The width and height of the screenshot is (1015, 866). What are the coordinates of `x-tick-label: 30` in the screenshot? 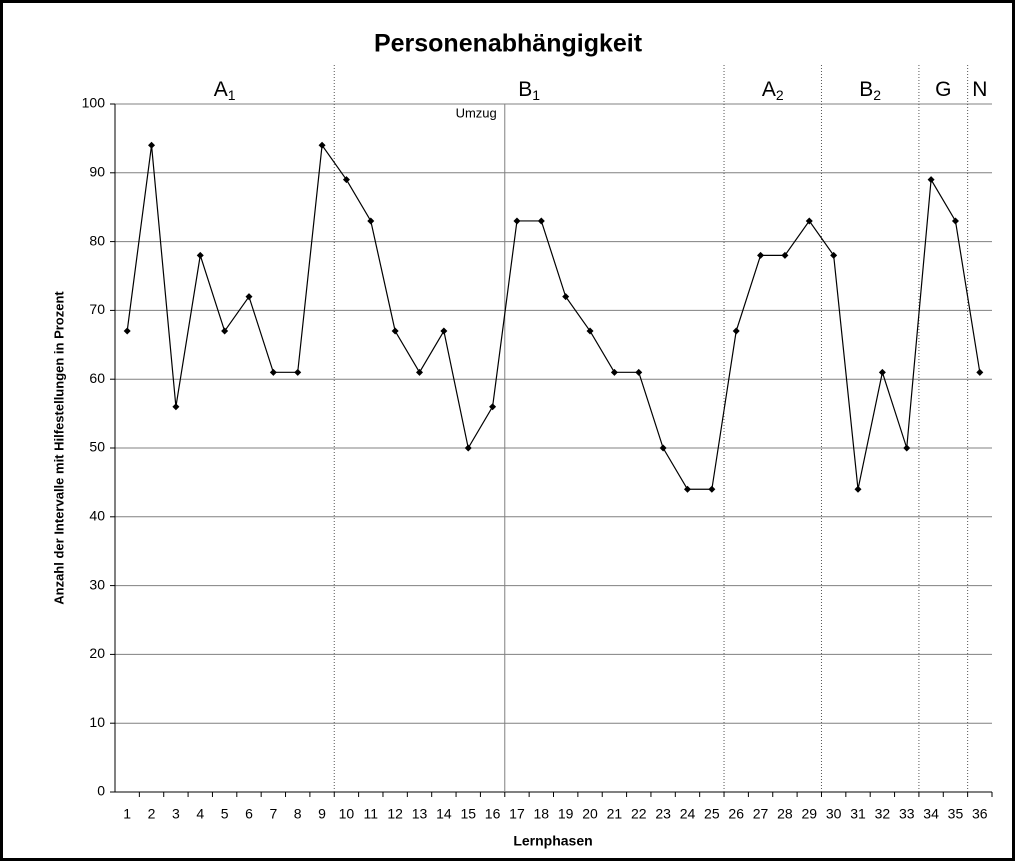 It's located at (834, 814).